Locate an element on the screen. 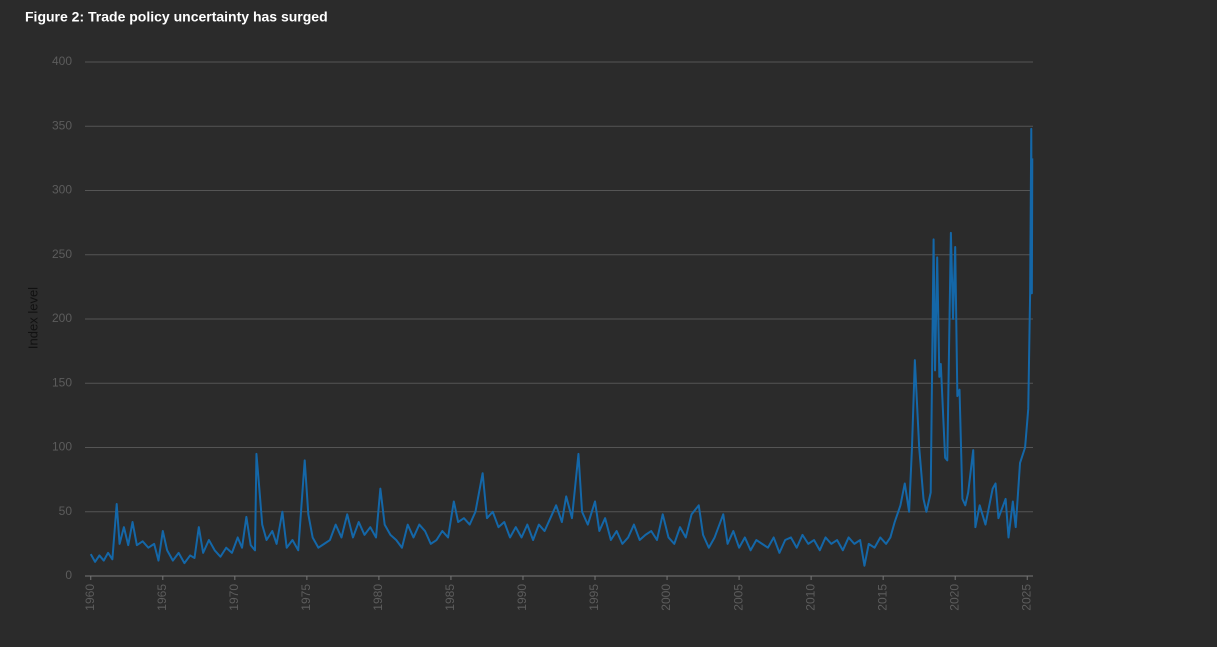 The width and height of the screenshot is (1217, 647). x-tick-label: 1995 is located at coordinates (594, 597).